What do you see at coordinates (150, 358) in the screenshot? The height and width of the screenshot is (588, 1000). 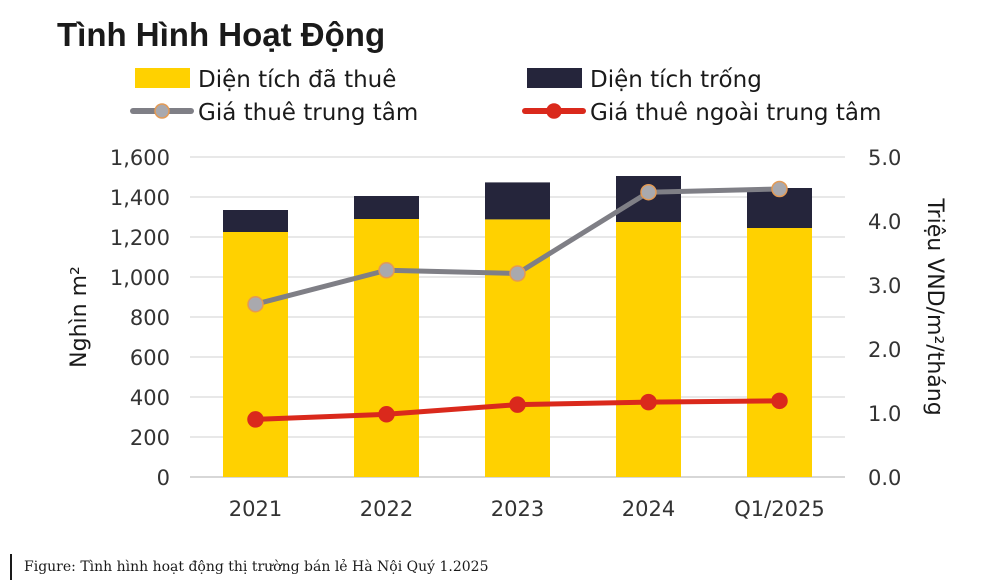 I see `y-tick-label: 600` at bounding box center [150, 358].